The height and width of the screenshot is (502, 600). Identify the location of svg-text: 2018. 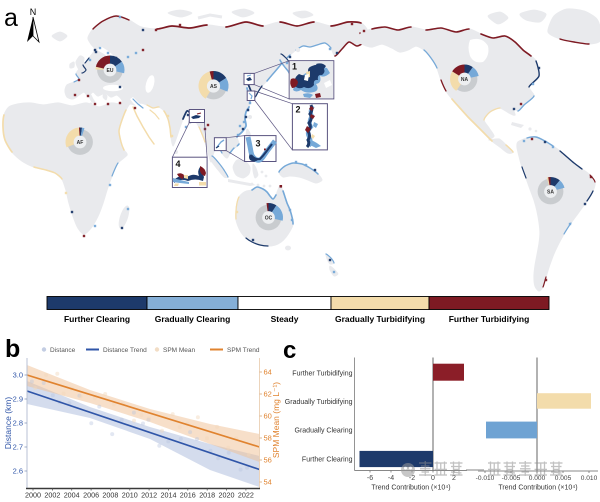
(207, 495).